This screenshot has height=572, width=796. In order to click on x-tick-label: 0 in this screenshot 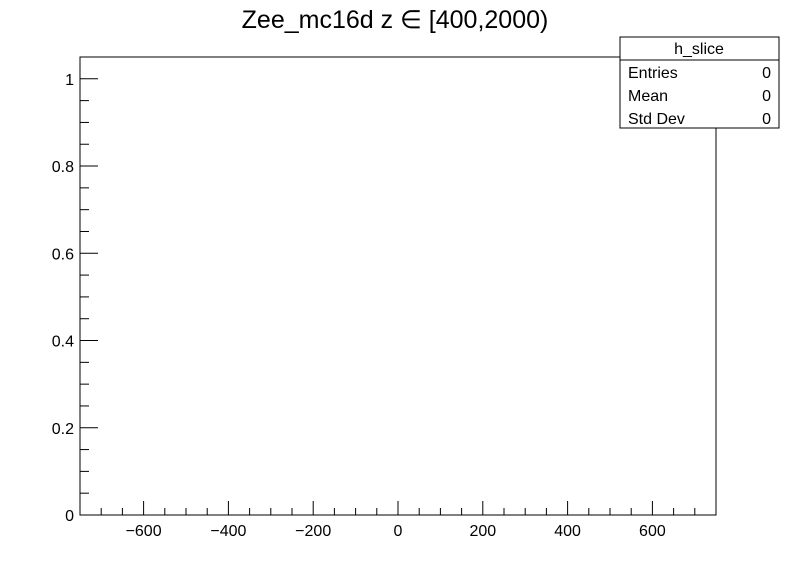, I will do `click(398, 531)`.